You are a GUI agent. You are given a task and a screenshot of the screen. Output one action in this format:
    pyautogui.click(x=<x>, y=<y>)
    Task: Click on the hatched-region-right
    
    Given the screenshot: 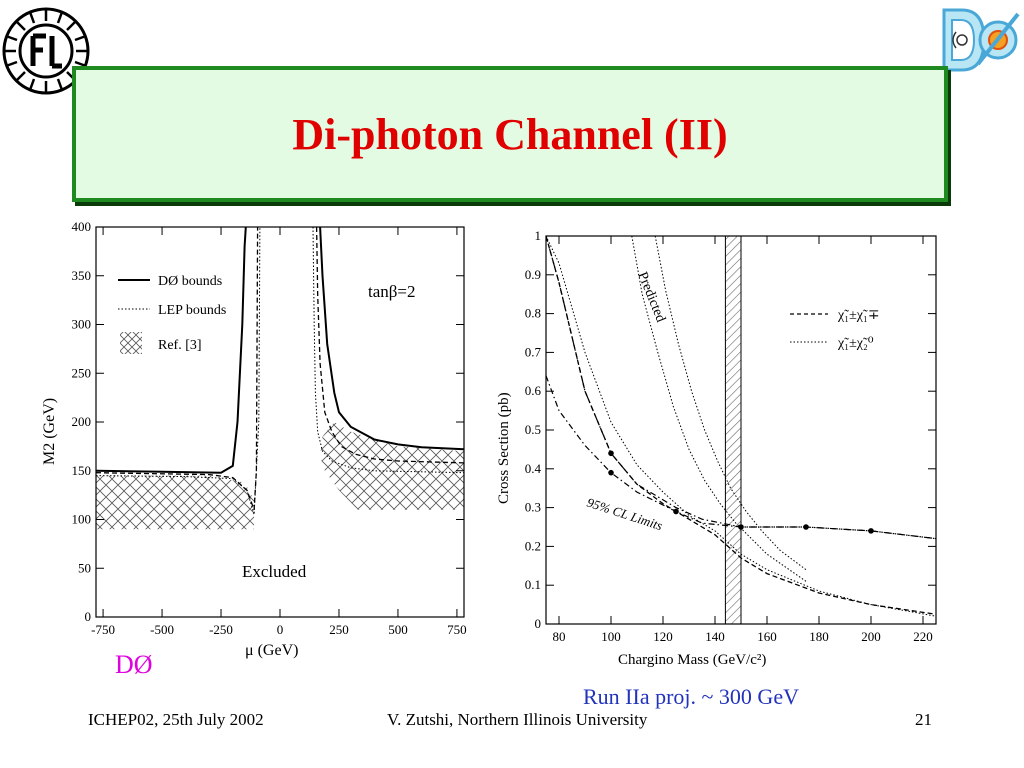 What is the action you would take?
    pyautogui.click(x=392, y=466)
    